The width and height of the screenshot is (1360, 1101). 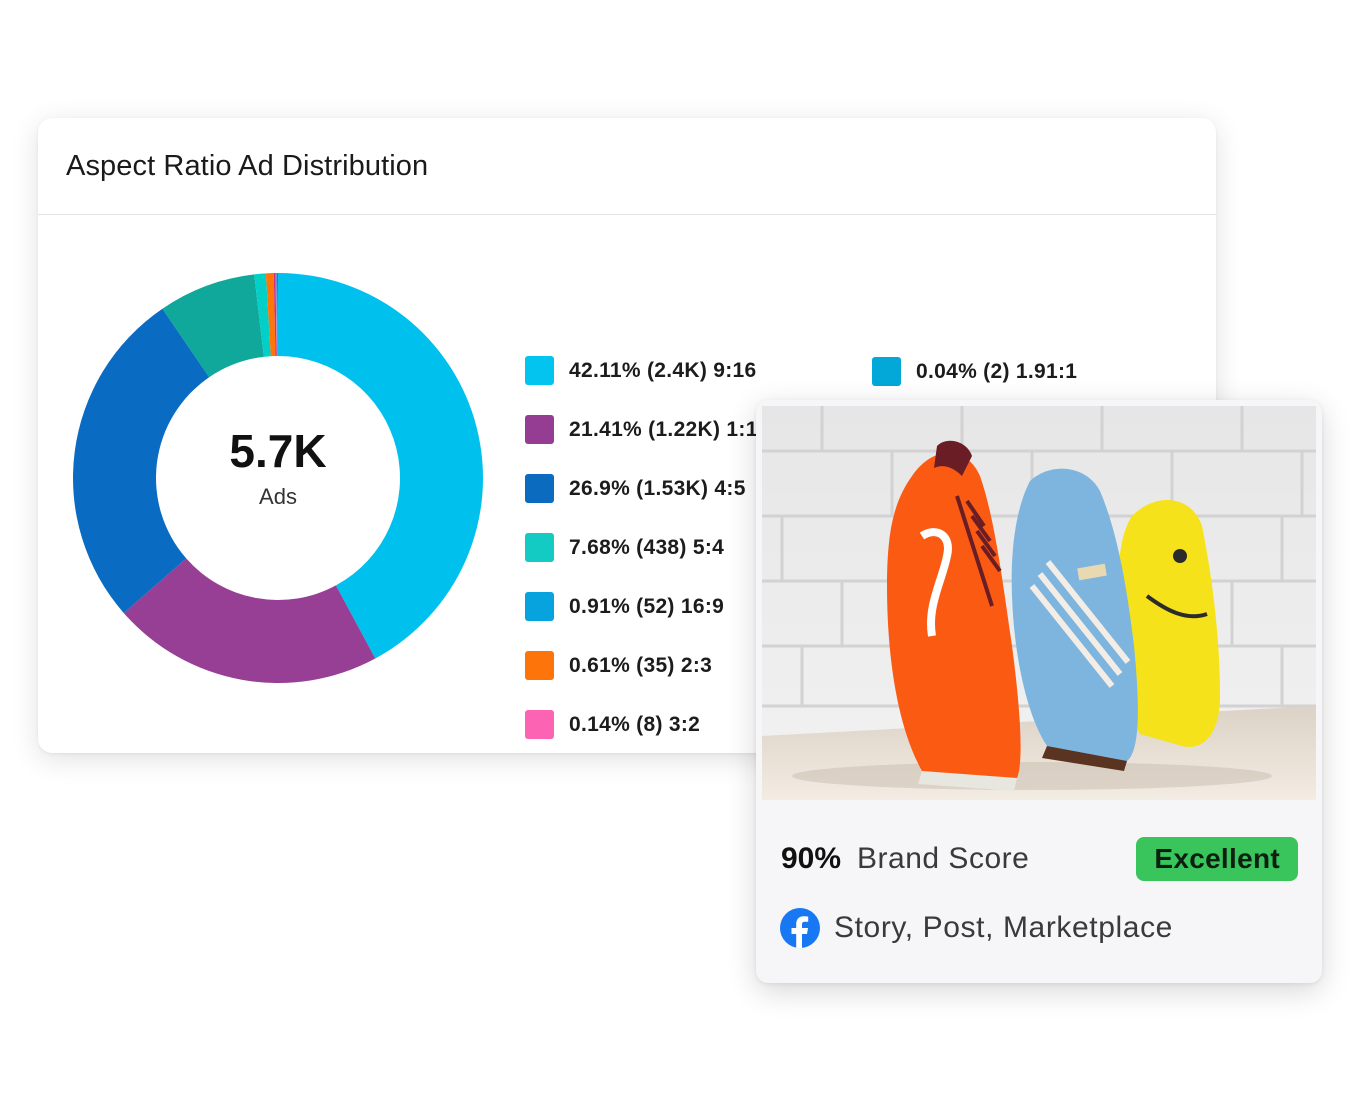 I want to click on placements-row: Story, Post, Marketplace, so click(x=976, y=928).